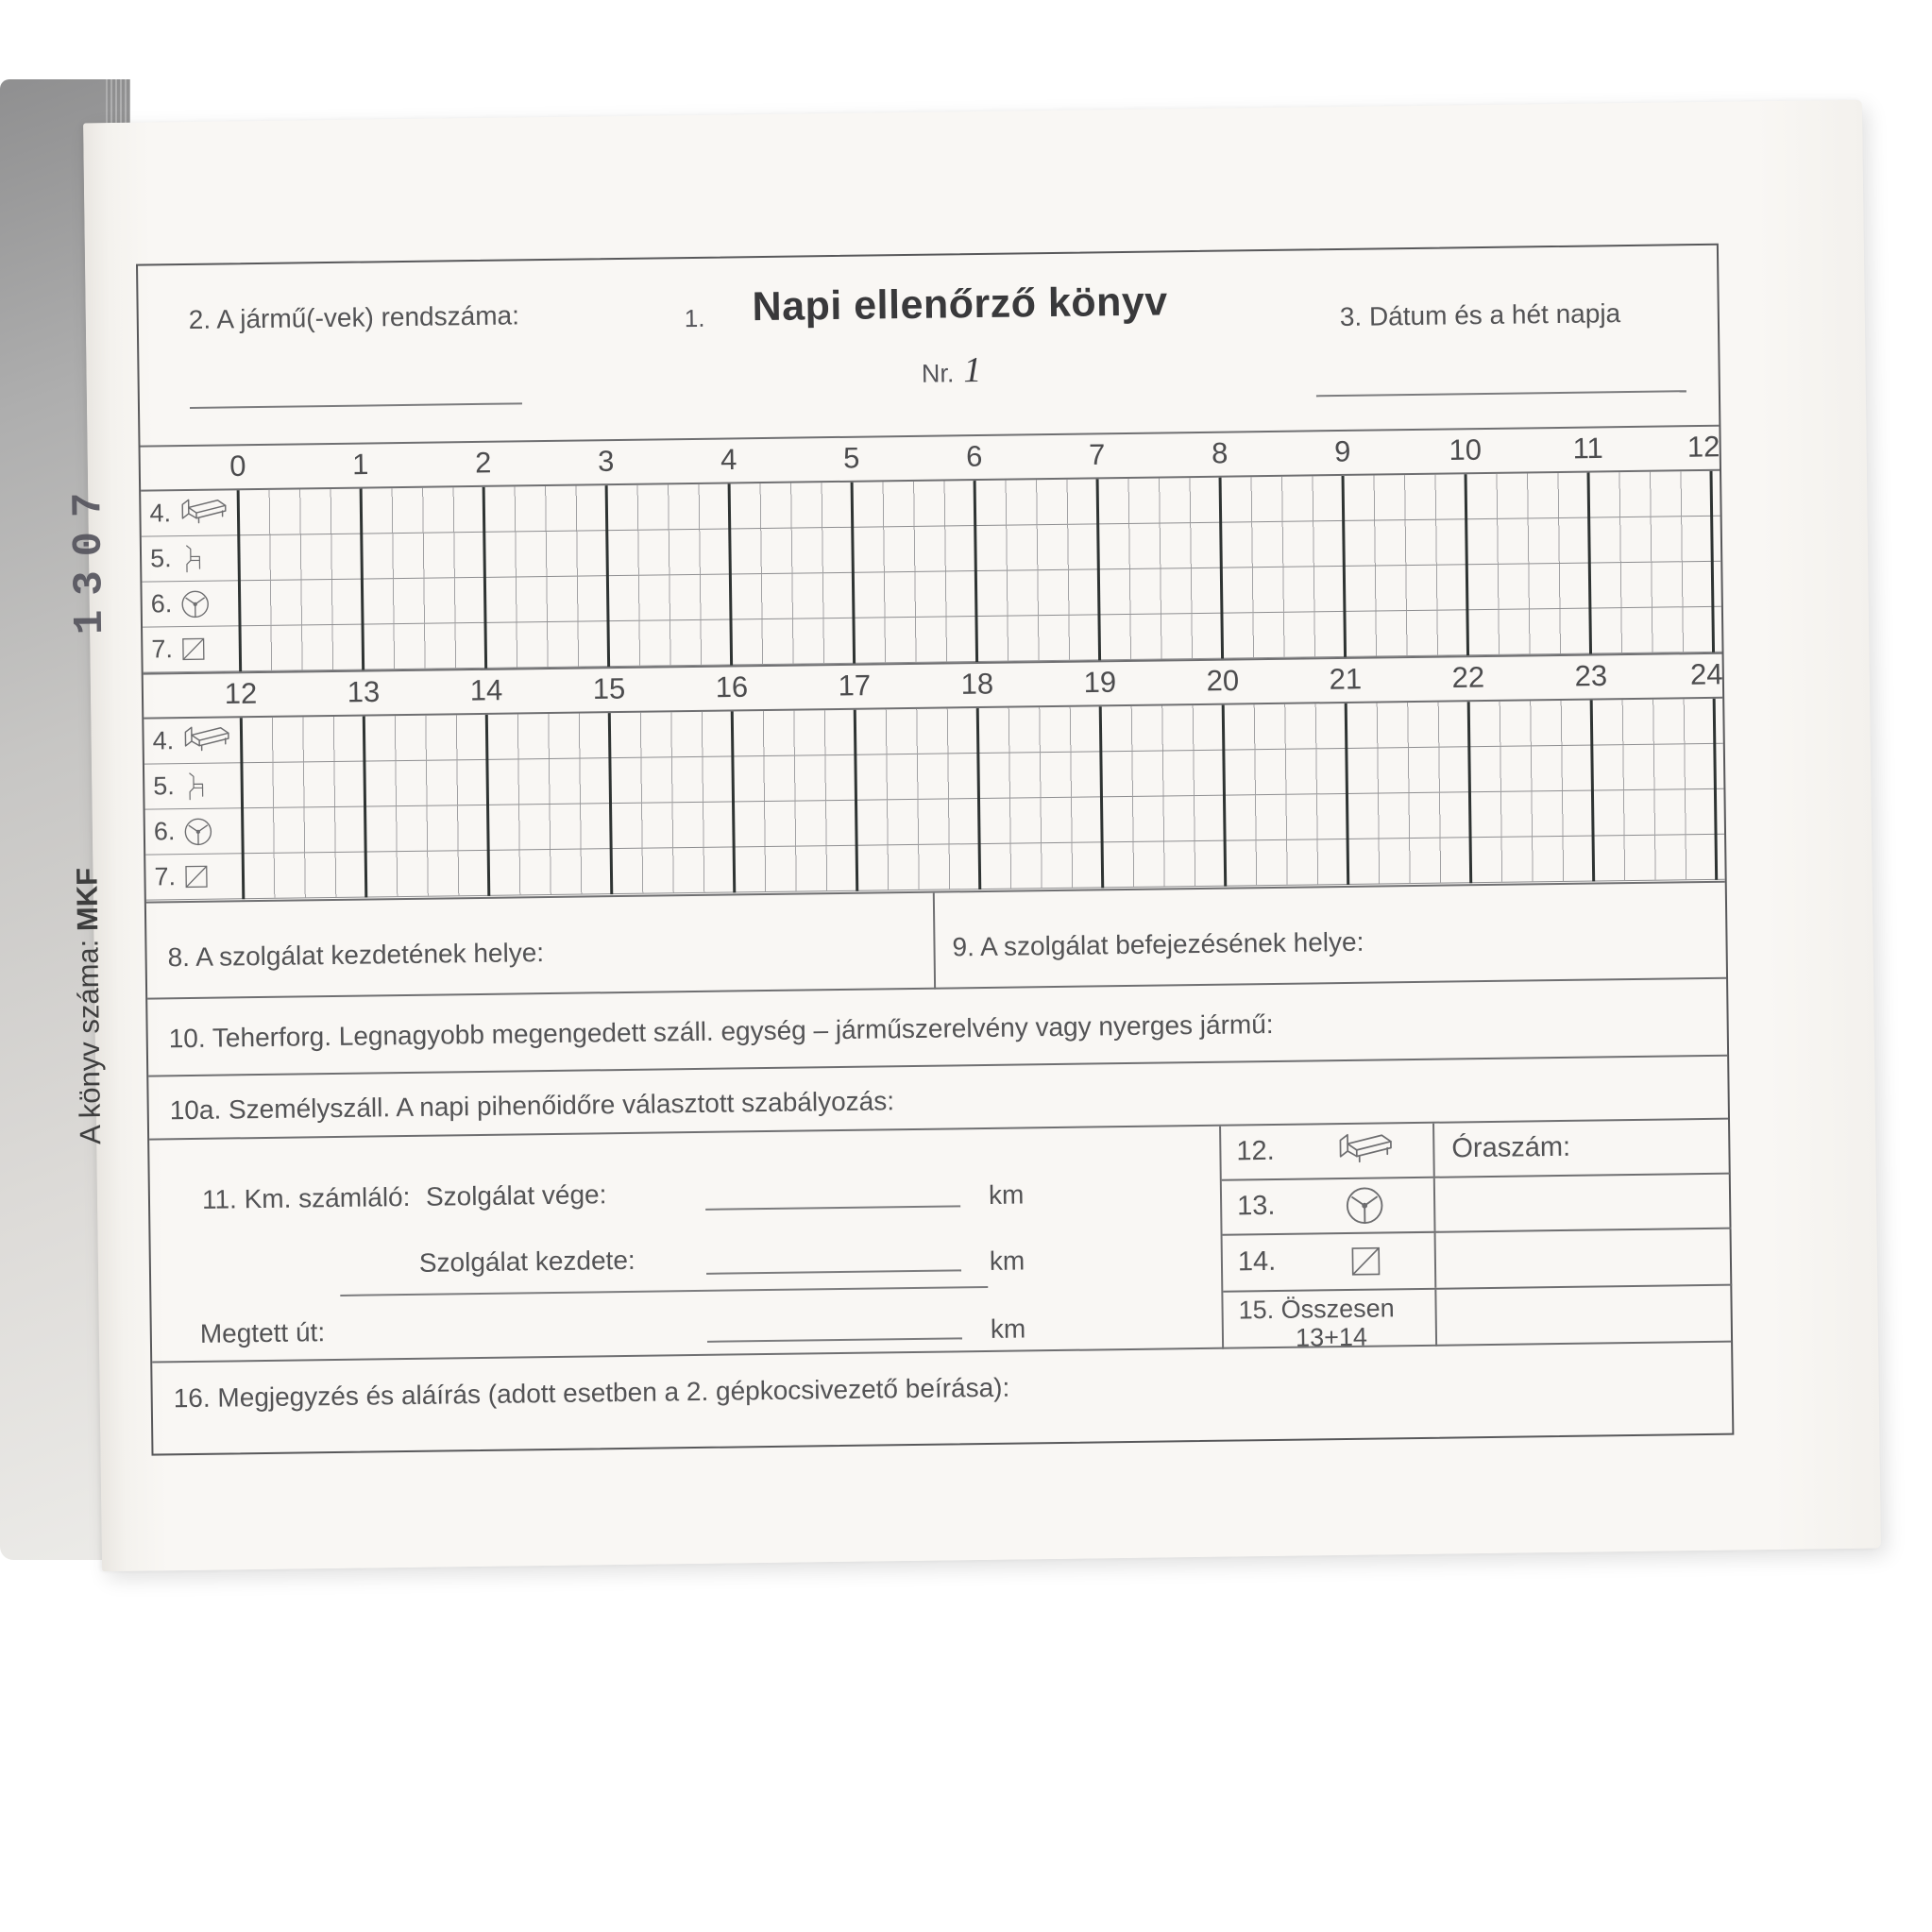 This screenshot has width=1932, height=1932. I want to click on hour-label: 8, so click(1220, 452).